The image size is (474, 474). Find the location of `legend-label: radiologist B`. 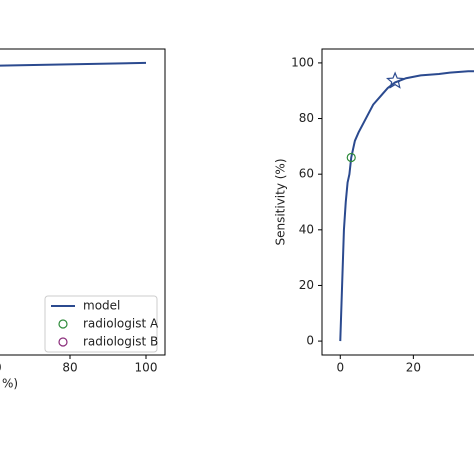

legend-label: radiologist B is located at coordinates (120, 342).